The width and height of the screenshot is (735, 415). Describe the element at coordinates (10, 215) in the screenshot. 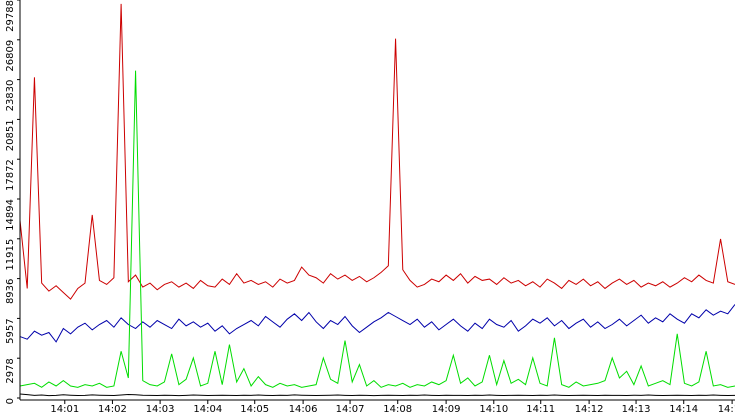

I see `y-tick-label: 14894` at that location.